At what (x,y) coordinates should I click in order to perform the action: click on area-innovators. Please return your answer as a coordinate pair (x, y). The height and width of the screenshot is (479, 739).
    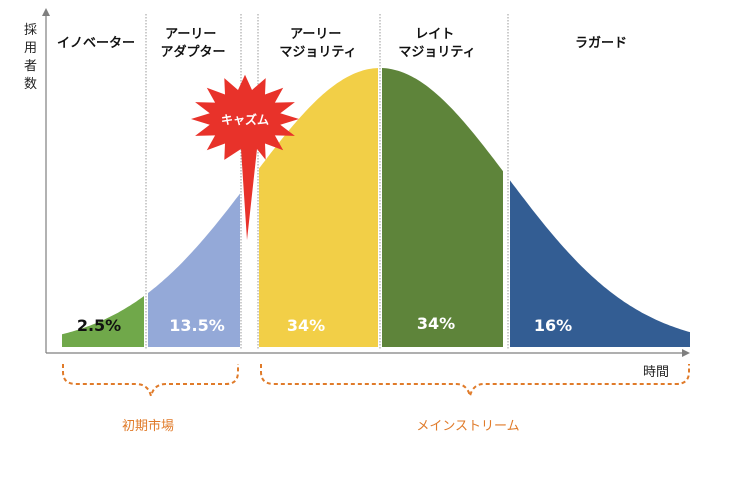
    Looking at the image, I should click on (103, 321).